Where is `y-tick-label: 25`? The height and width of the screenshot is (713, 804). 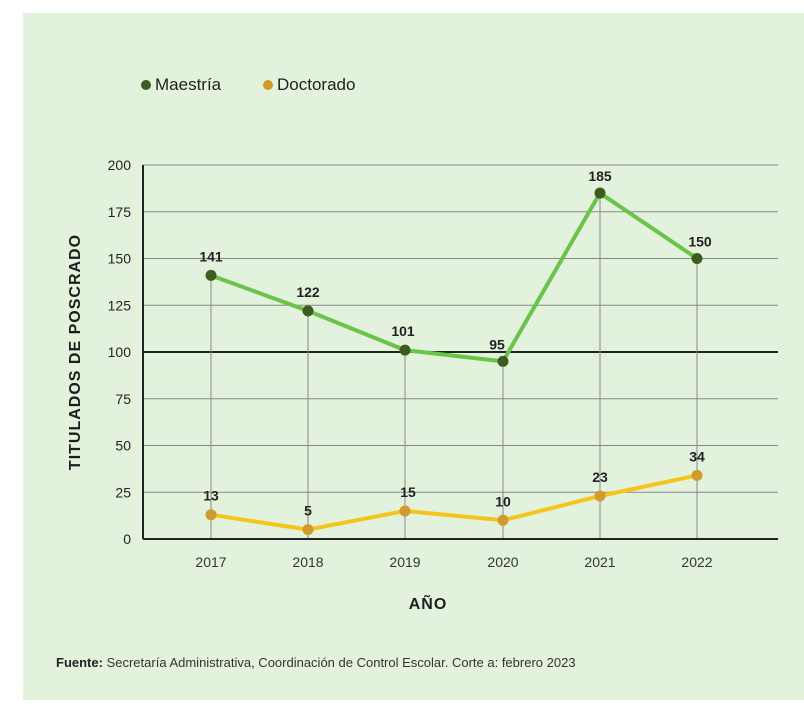 y-tick-label: 25 is located at coordinates (123, 492).